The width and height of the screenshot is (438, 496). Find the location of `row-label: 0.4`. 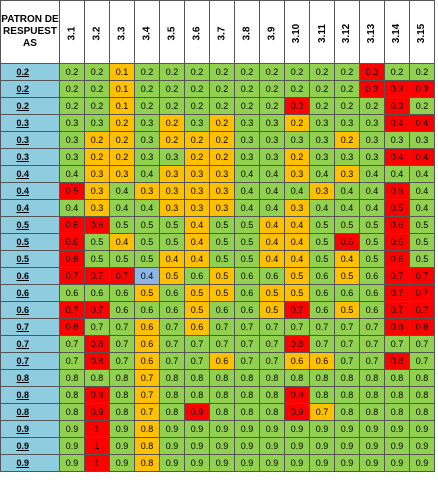

row-label: 0.4 is located at coordinates (30, 191).